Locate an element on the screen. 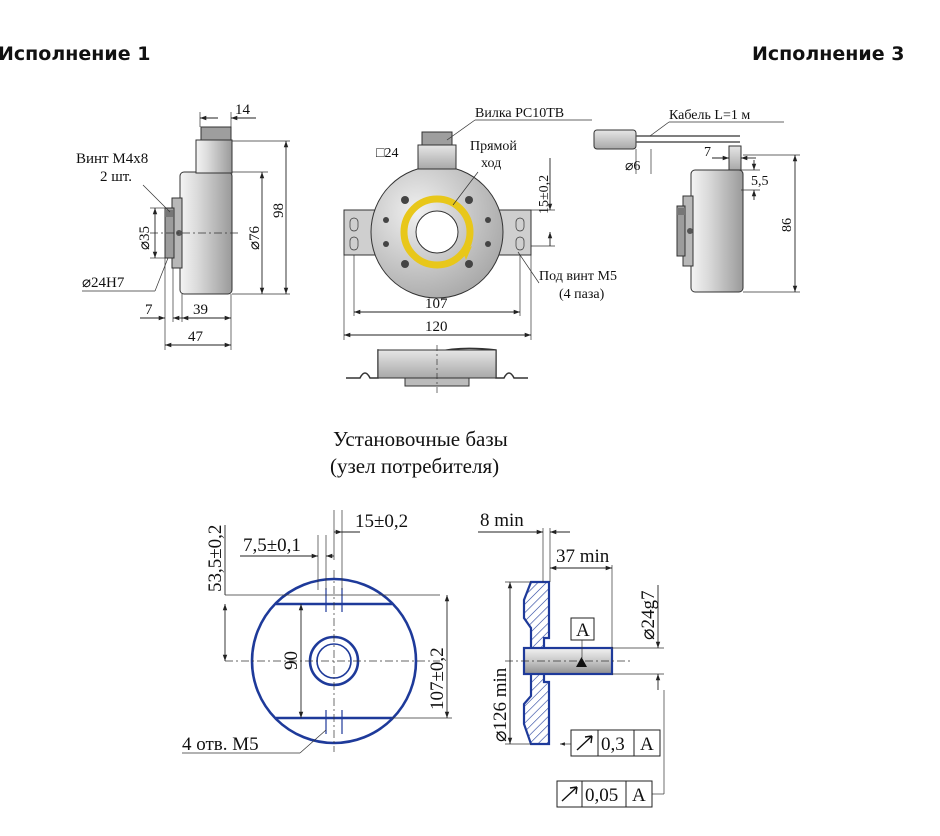 The image size is (940, 836). hollow-shaft is located at coordinates (437, 232).